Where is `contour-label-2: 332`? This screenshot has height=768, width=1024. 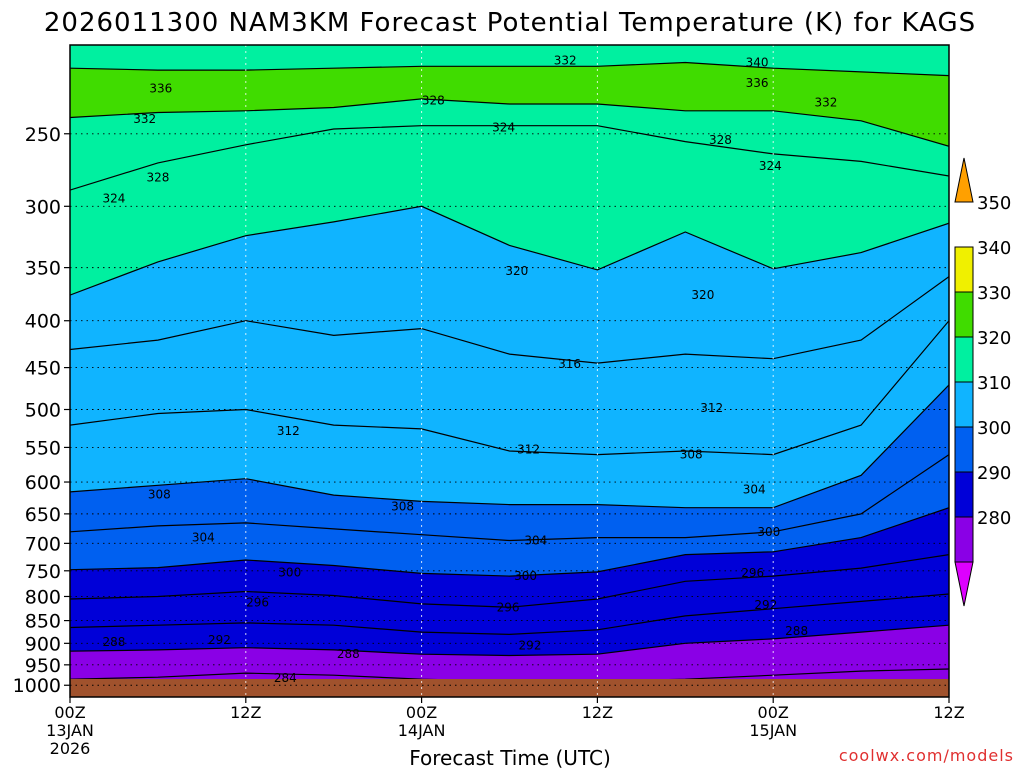 contour-label-2: 332 is located at coordinates (565, 61).